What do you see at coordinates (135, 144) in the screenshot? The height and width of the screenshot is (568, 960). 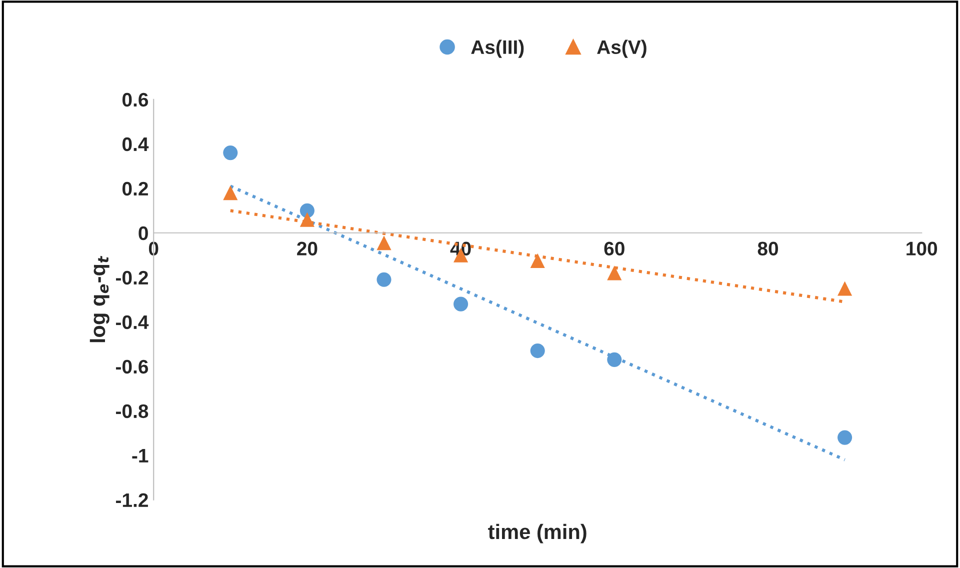 I see `y-tick-label: 0.4` at bounding box center [135, 144].